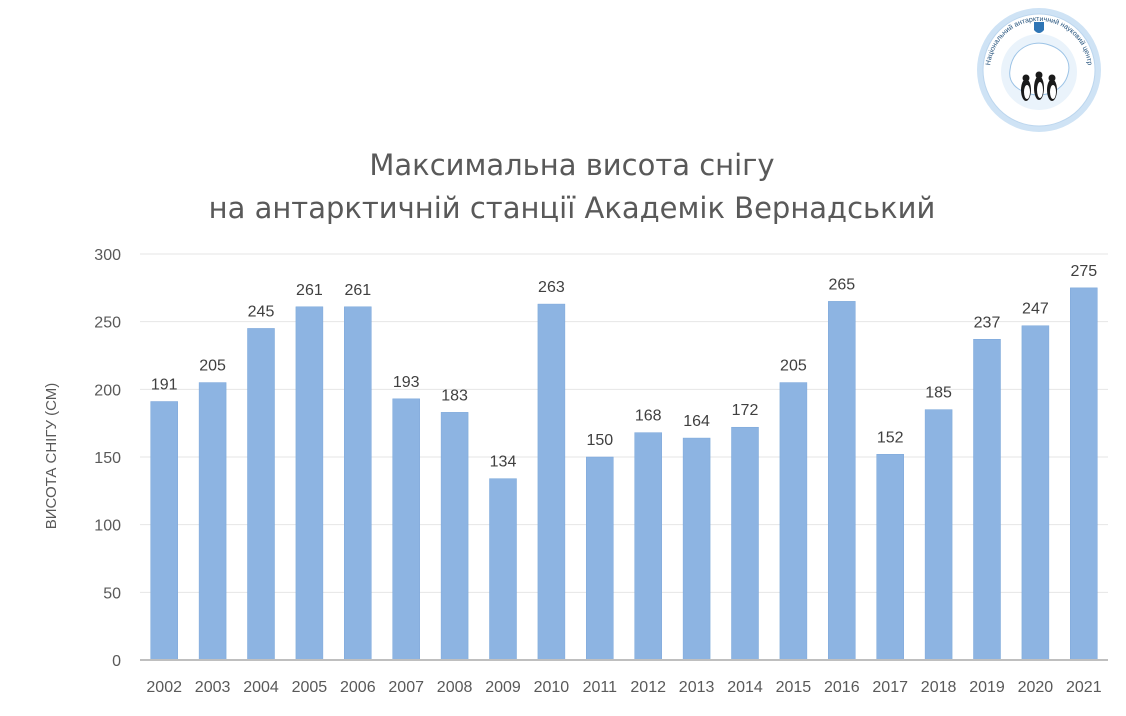 The height and width of the screenshot is (716, 1126). I want to click on bar-2002, so click(164, 531).